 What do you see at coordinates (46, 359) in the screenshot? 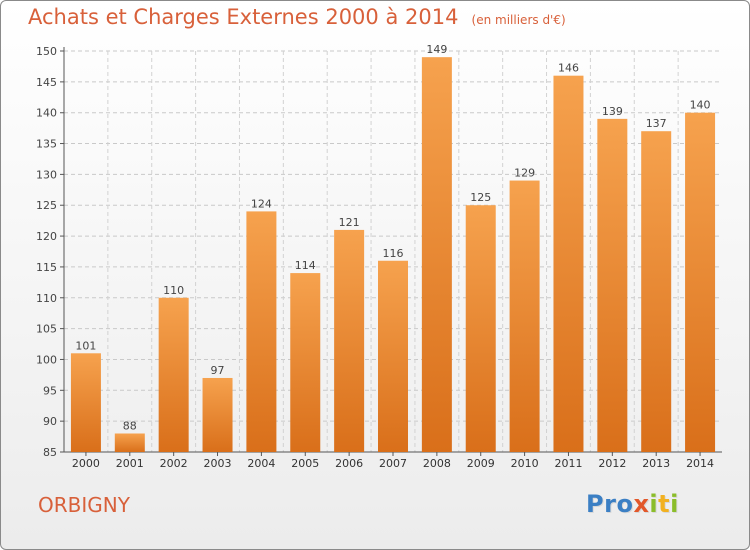
I see `y-tick-label: 100` at bounding box center [46, 359].